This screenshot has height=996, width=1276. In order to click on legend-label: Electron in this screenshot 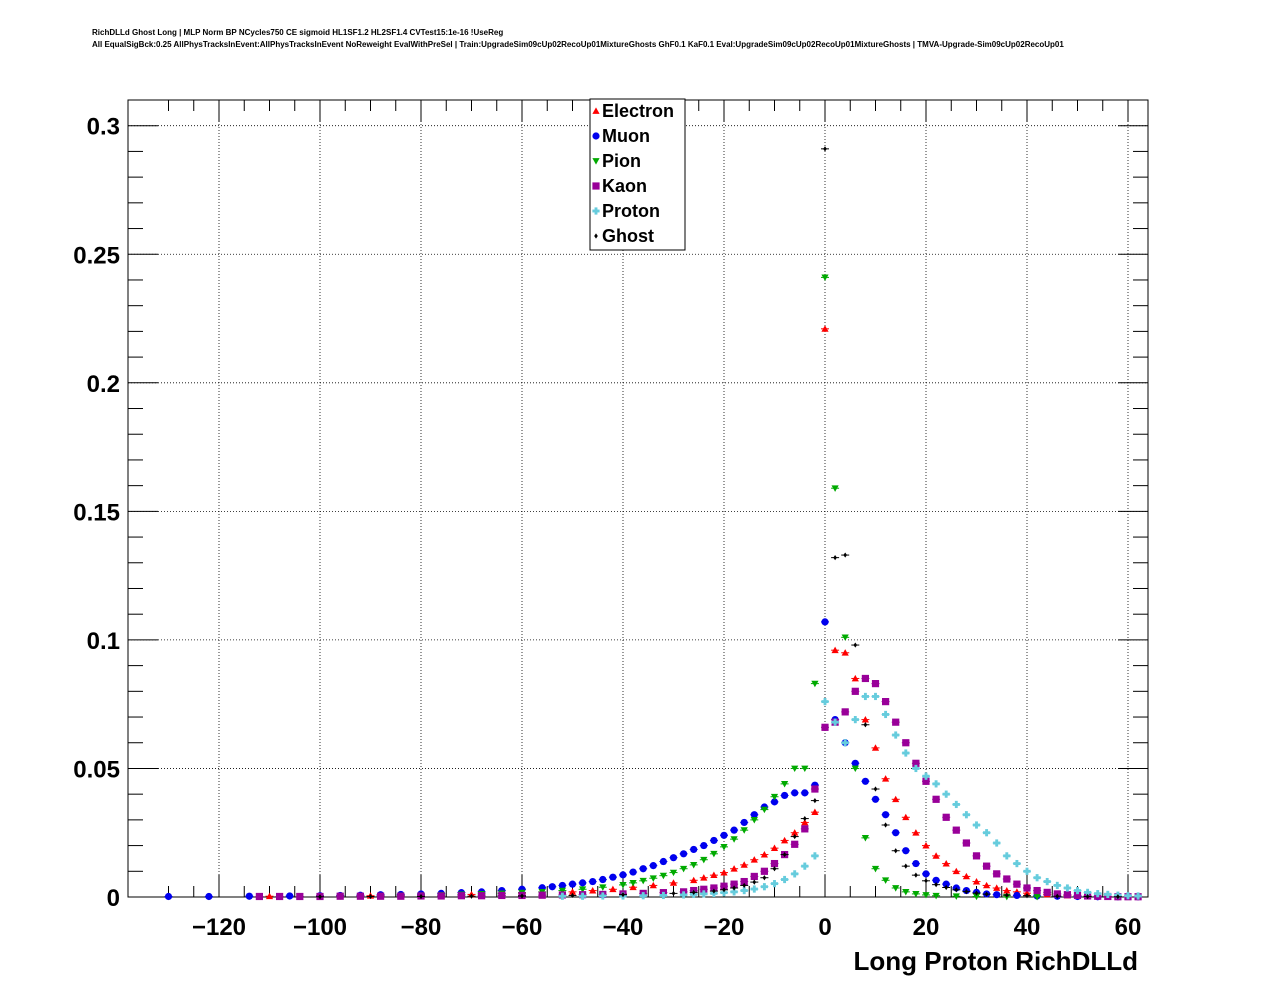, I will do `click(638, 111)`.